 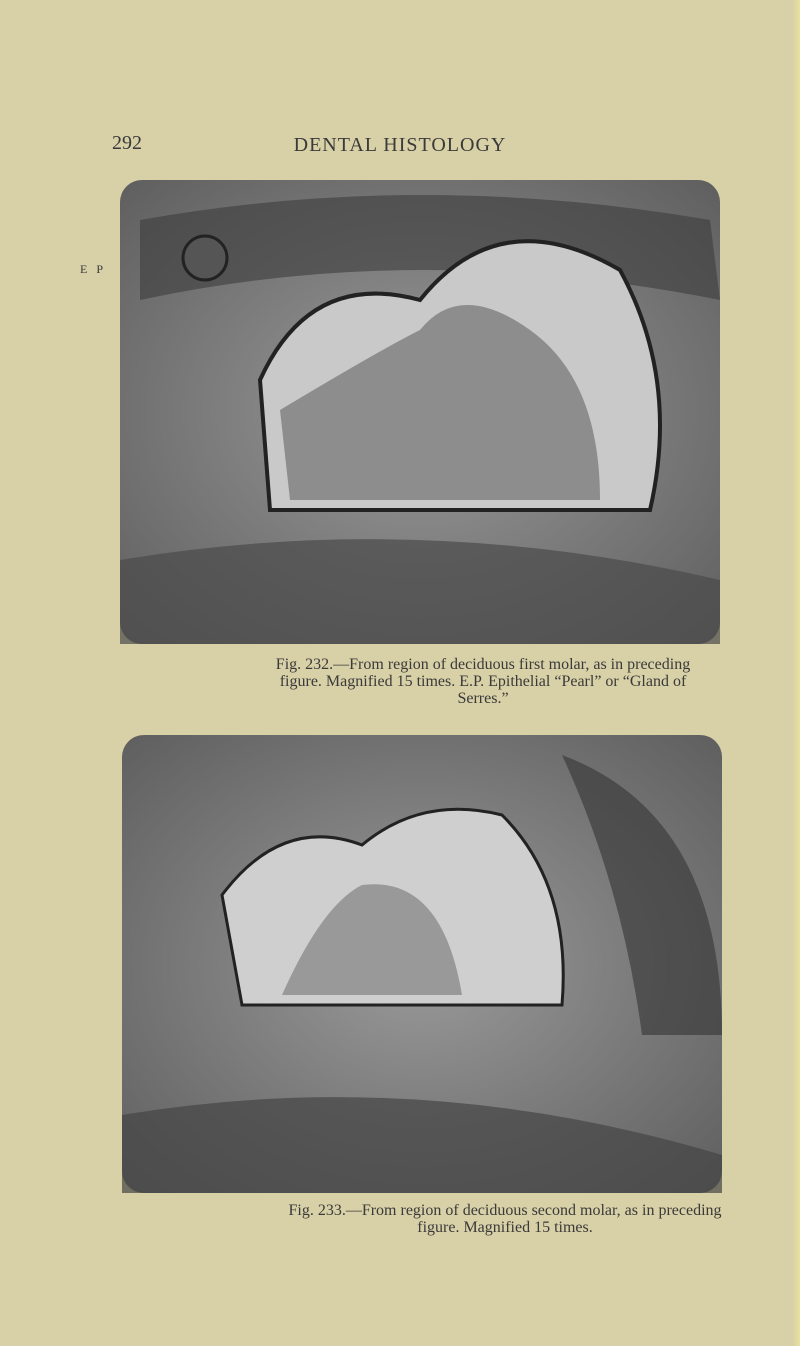 What do you see at coordinates (93, 269) in the screenshot?
I see `figure-label: E P` at bounding box center [93, 269].